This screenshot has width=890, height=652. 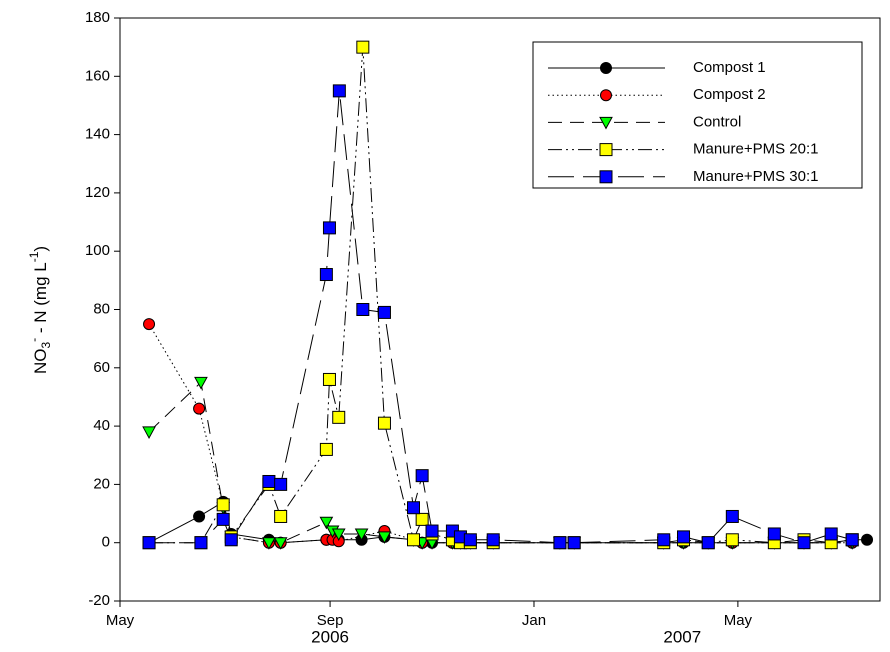 What do you see at coordinates (101, 308) in the screenshot?
I see `y-tick-label: 80` at bounding box center [101, 308].